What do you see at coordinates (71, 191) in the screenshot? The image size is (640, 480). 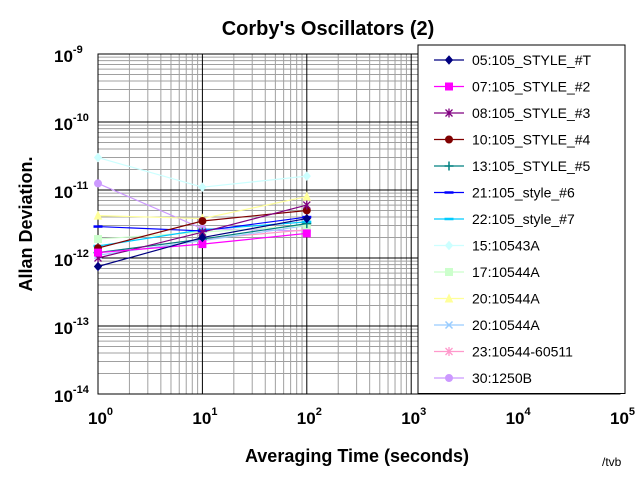 I see `y-tick-label: 10-11` at bounding box center [71, 191].